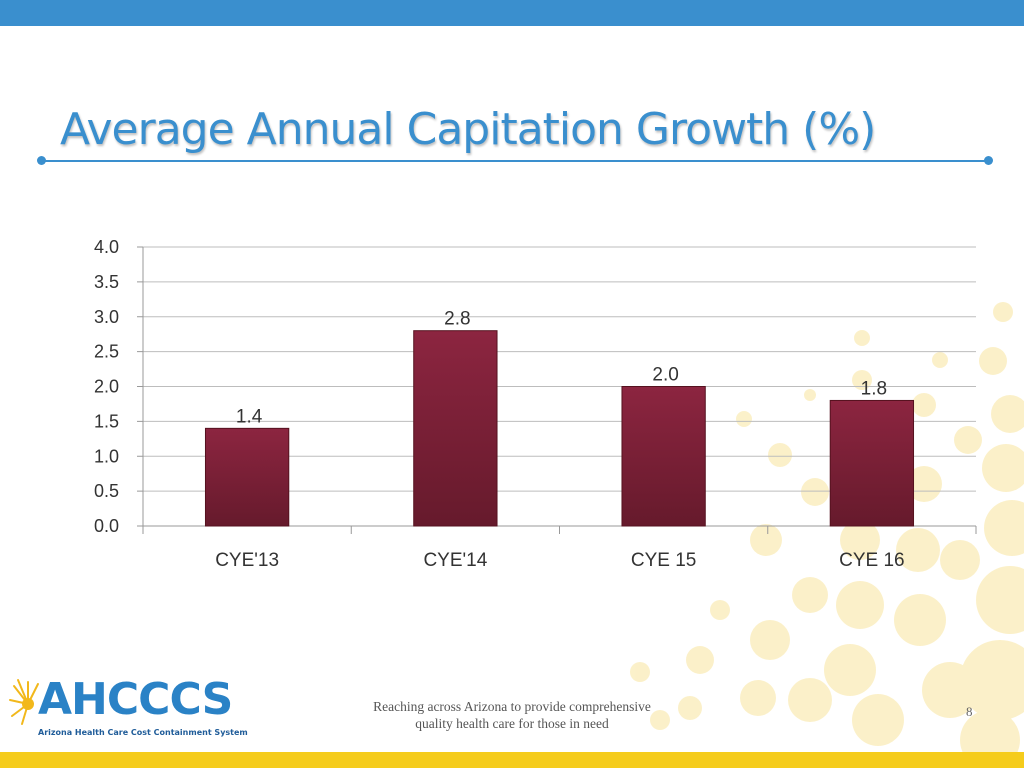 The width and height of the screenshot is (1024, 768). What do you see at coordinates (41, 160) in the screenshot?
I see `underline-left-dot` at bounding box center [41, 160].